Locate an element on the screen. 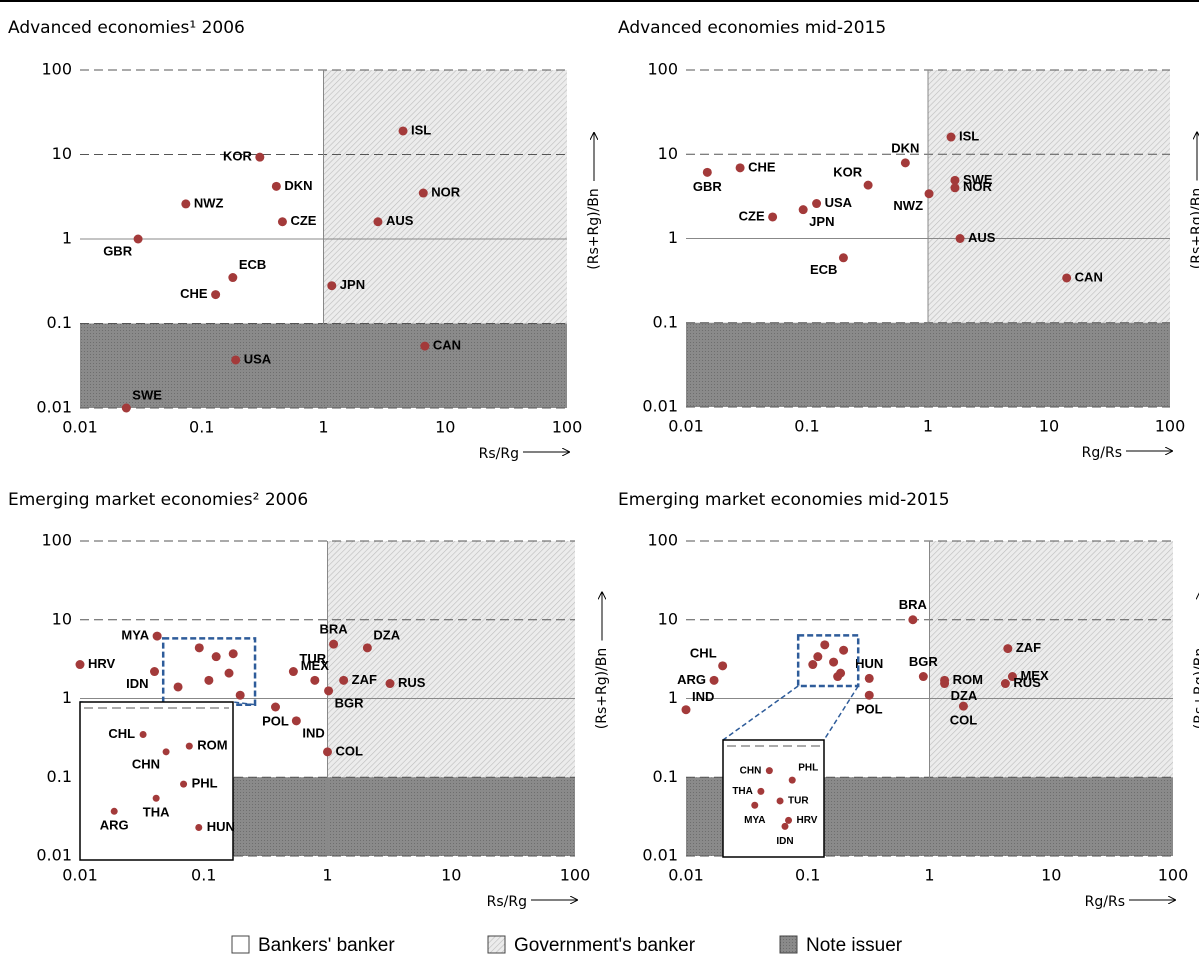 The height and width of the screenshot is (963, 1199). point-label: SWE is located at coordinates (978, 179).